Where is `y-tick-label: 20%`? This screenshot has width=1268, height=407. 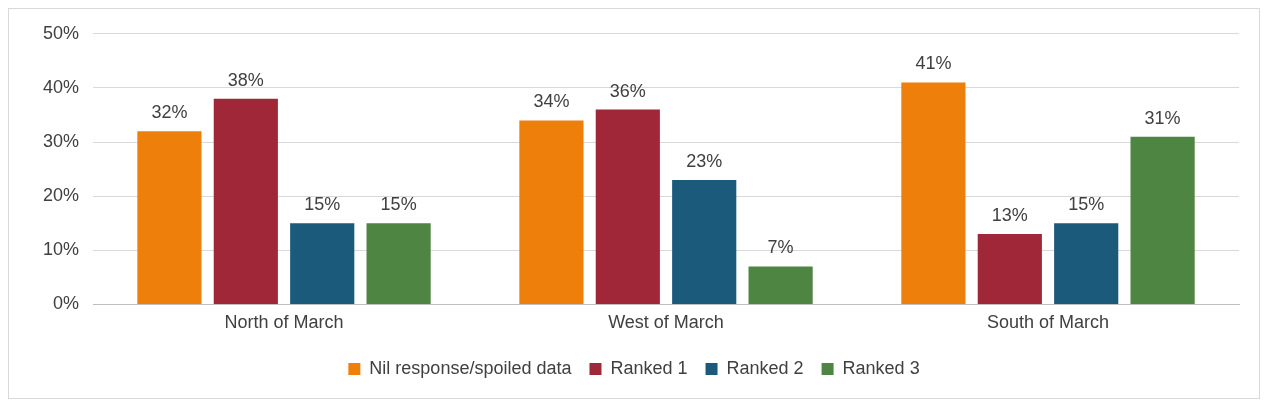
y-tick-label: 20% is located at coordinates (61, 195).